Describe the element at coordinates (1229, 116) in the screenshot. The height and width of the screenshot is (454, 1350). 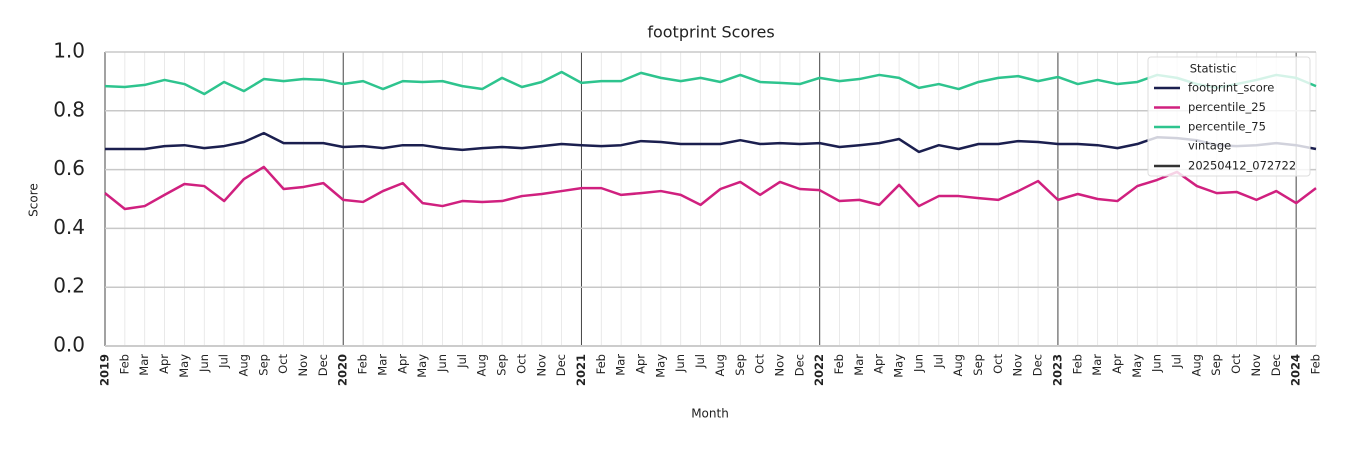
I see `legend-box` at that location.